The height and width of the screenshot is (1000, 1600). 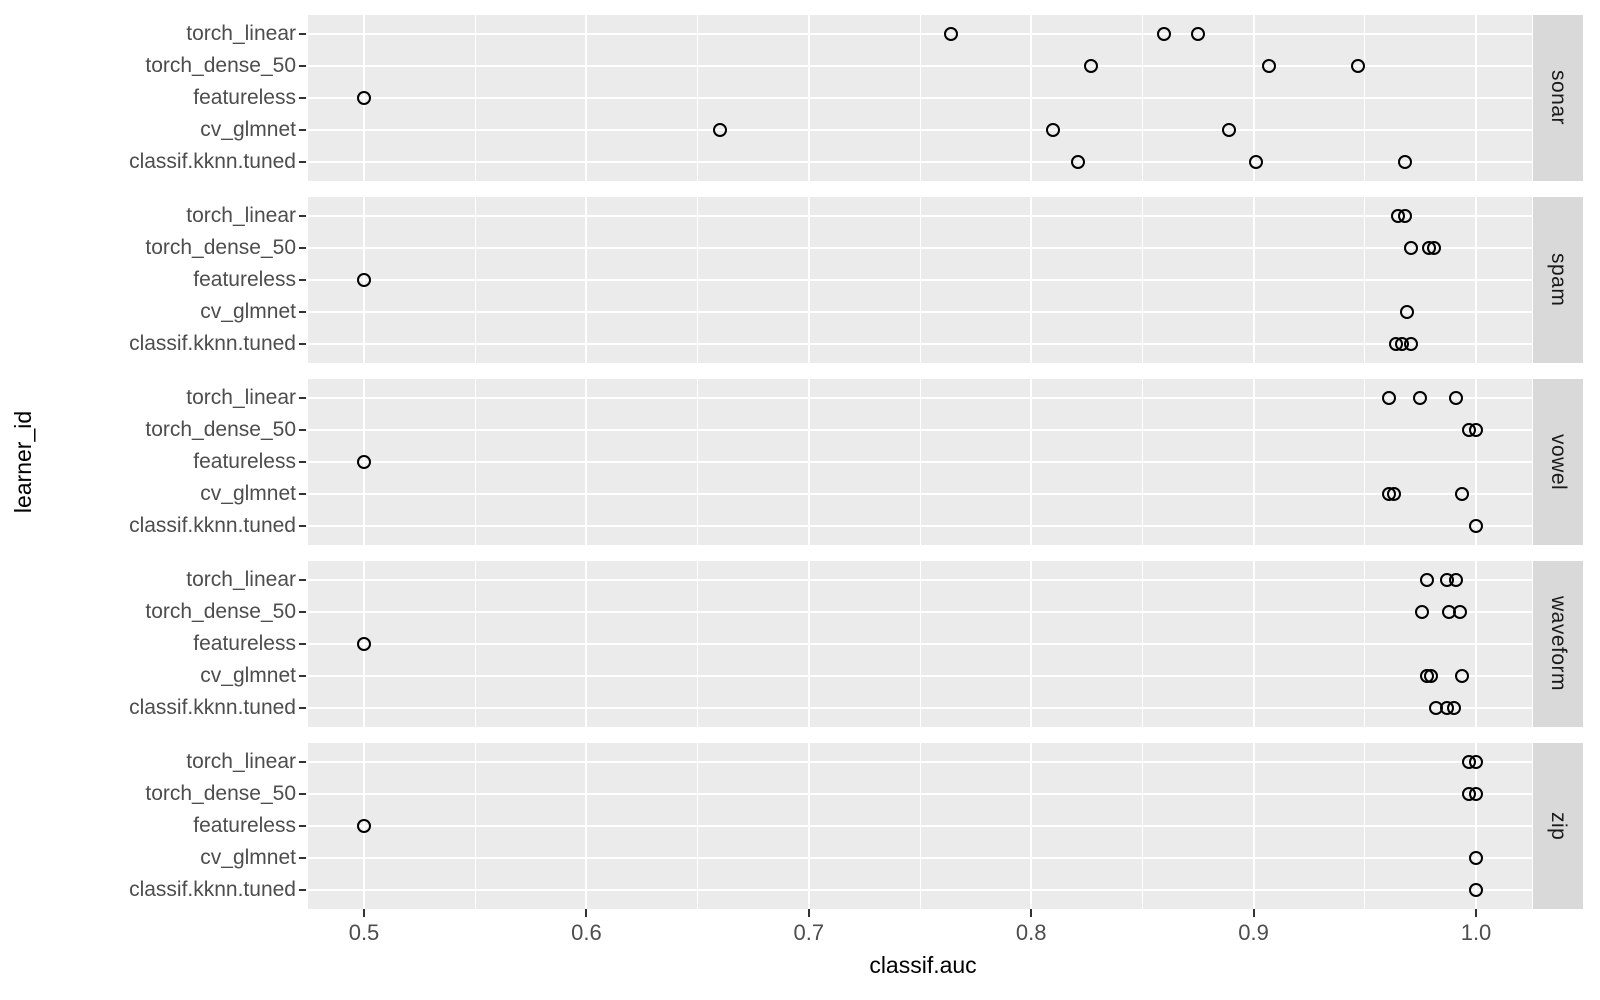 I want to click on facet-strip-label: sonar, so click(x=1558, y=98).